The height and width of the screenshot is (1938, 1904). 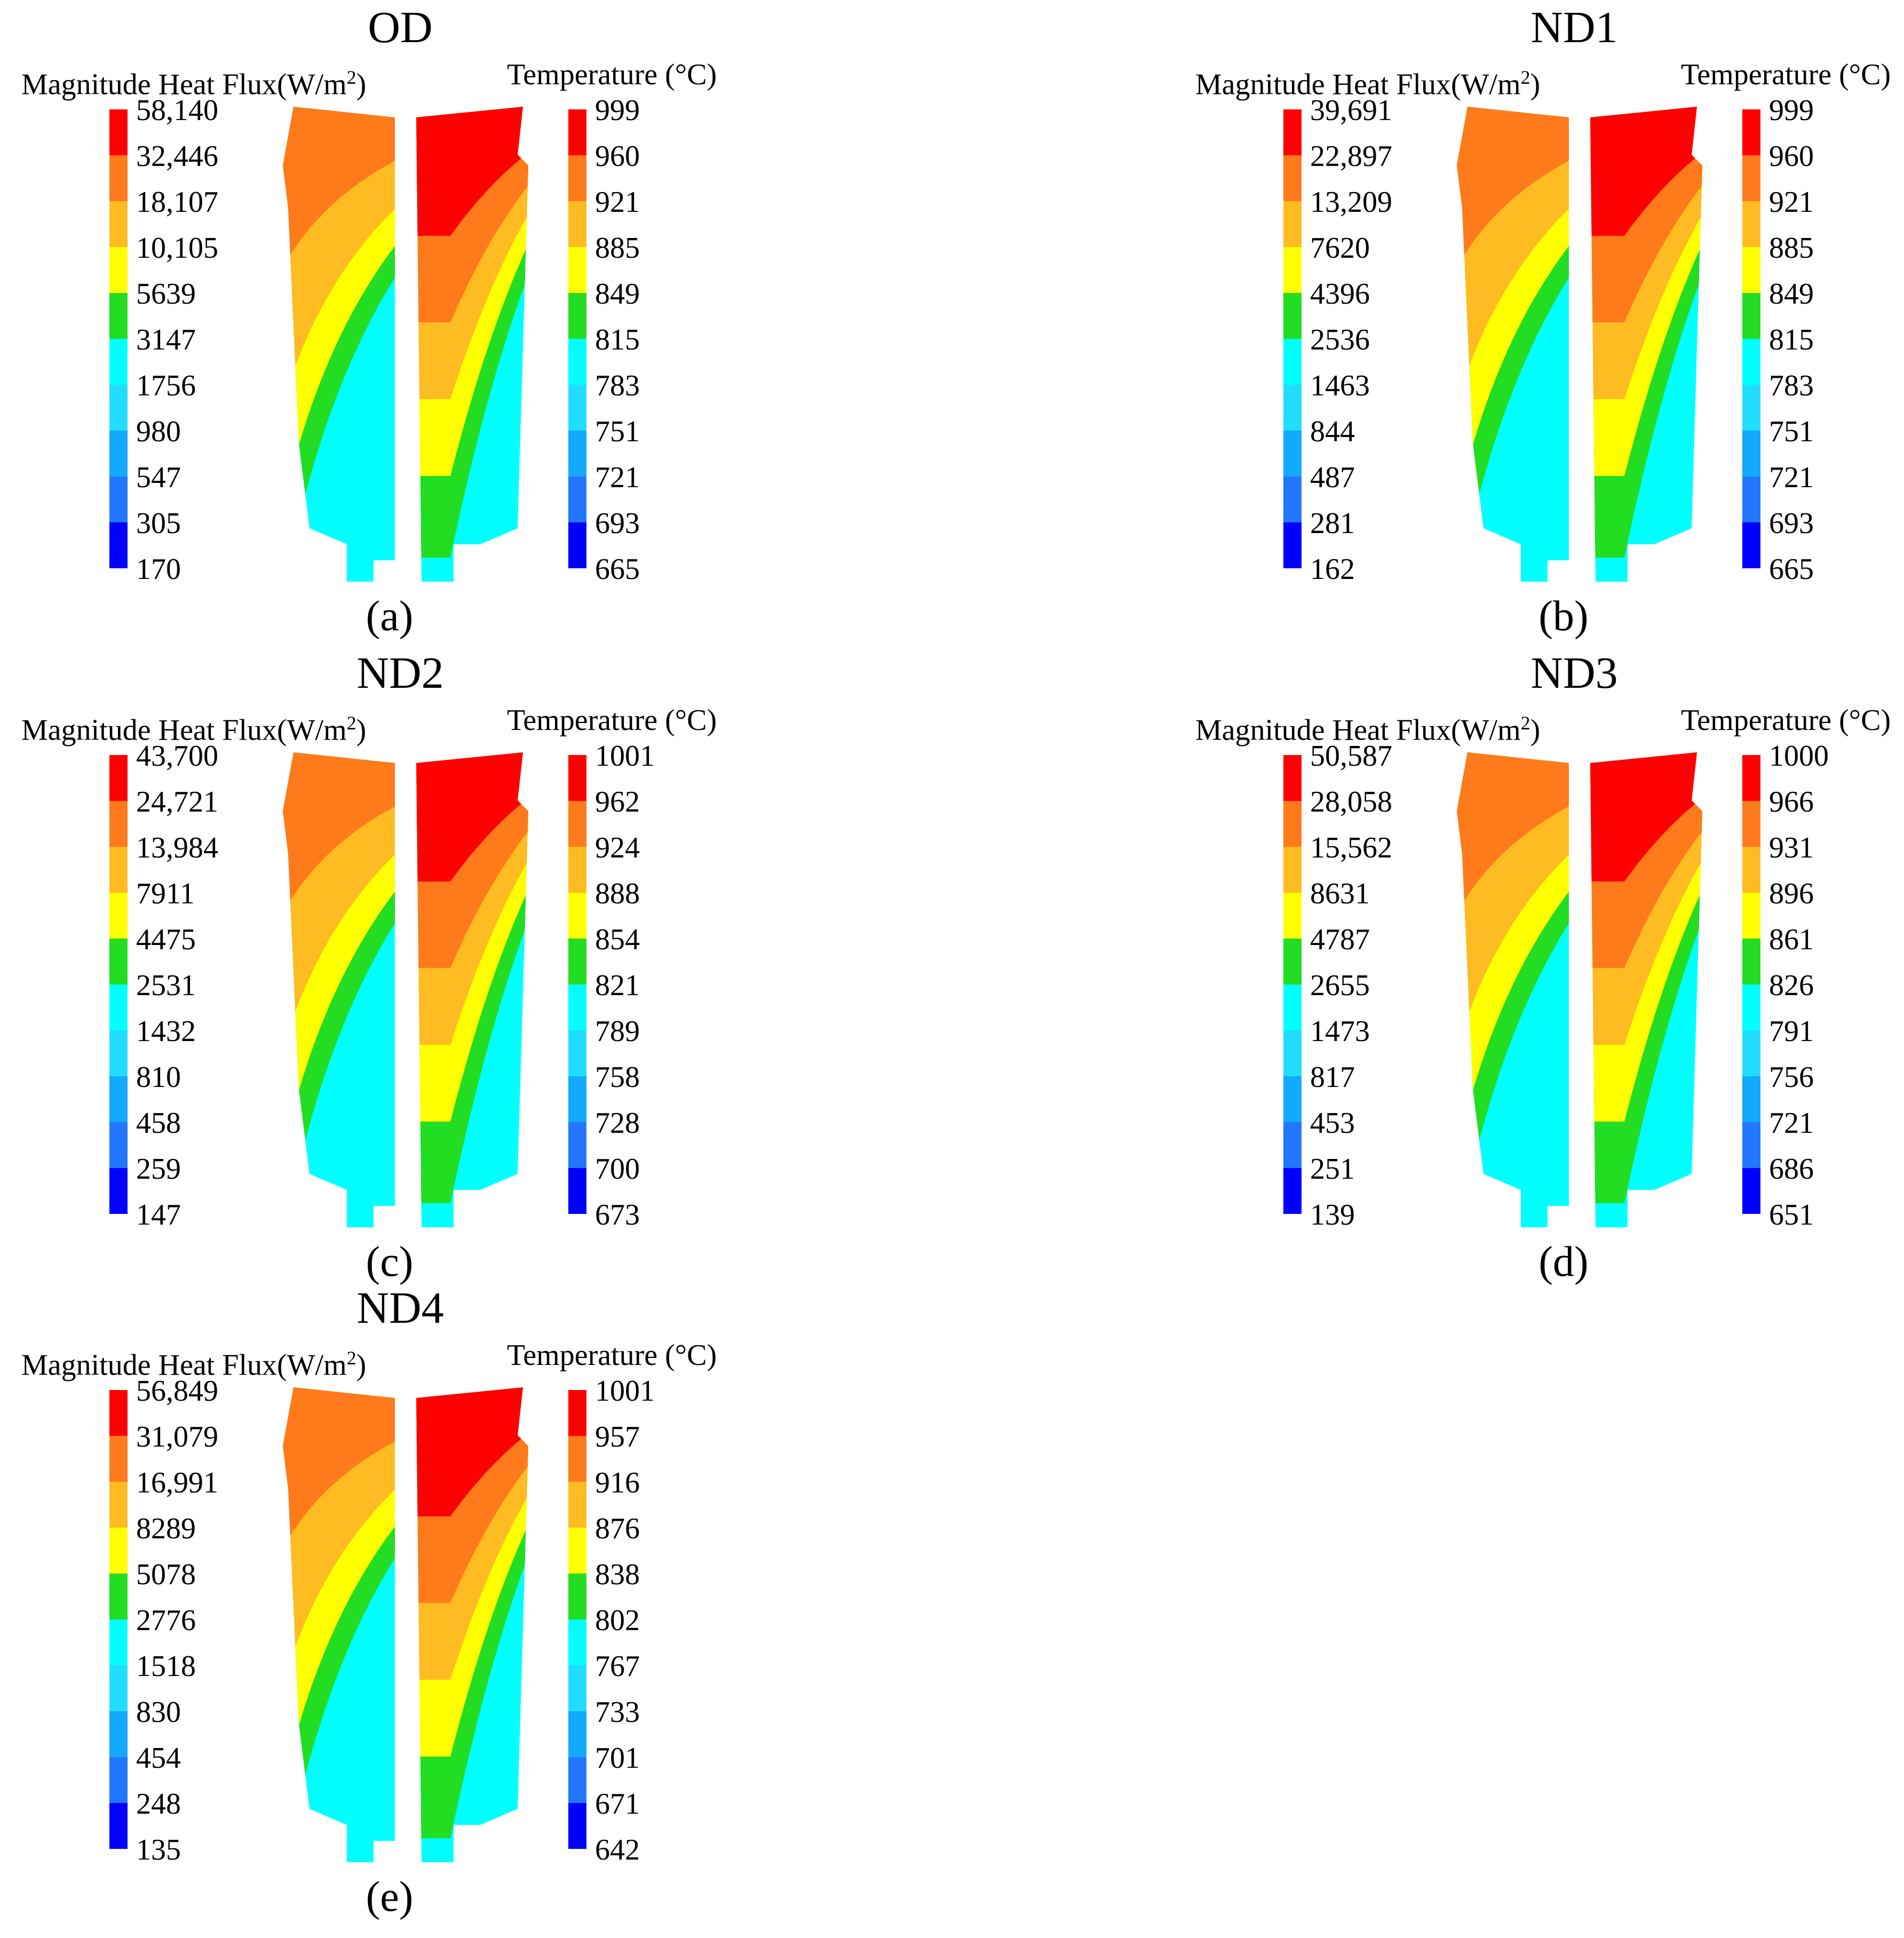 I want to click on flux-tick-label: 1518, so click(x=166, y=1666).